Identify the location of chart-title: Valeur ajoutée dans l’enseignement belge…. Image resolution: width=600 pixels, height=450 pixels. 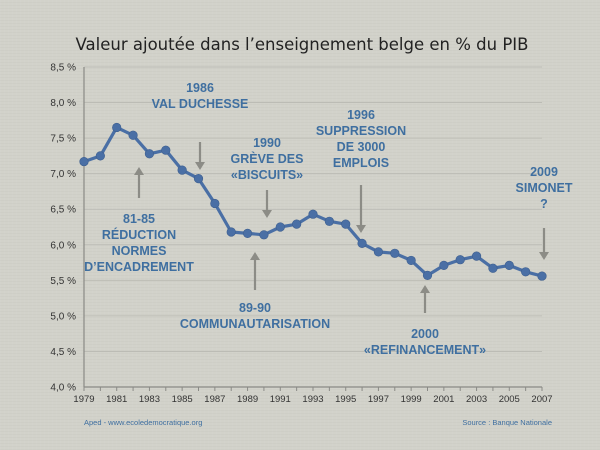
(302, 44).